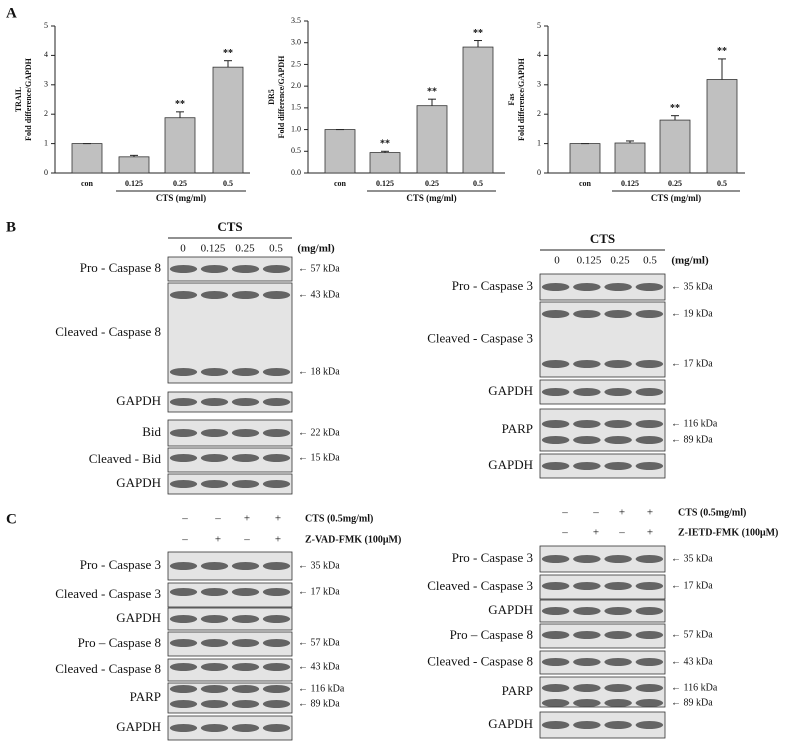  Describe the element at coordinates (296, 150) in the screenshot. I see `y-tick-label: 0.5` at that location.